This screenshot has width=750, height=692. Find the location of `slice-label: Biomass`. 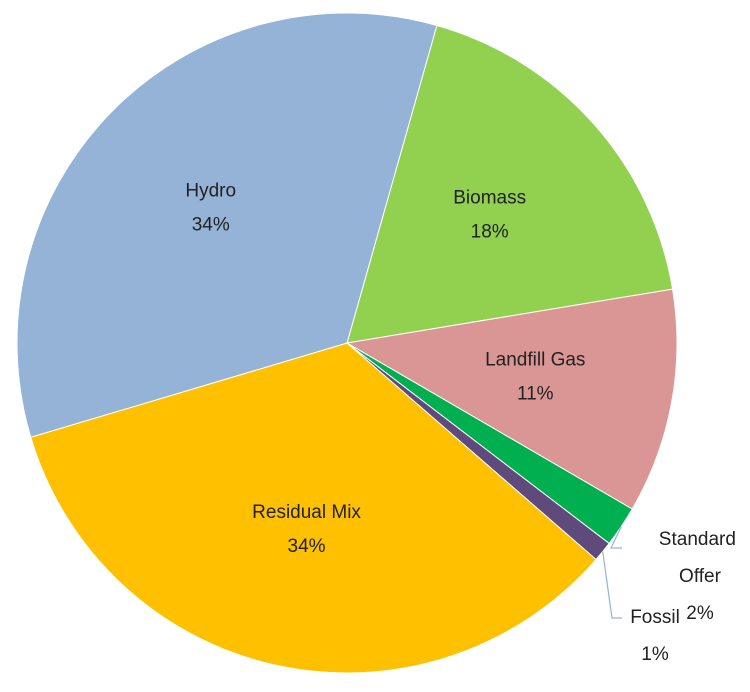

slice-label: Biomass is located at coordinates (489, 197).